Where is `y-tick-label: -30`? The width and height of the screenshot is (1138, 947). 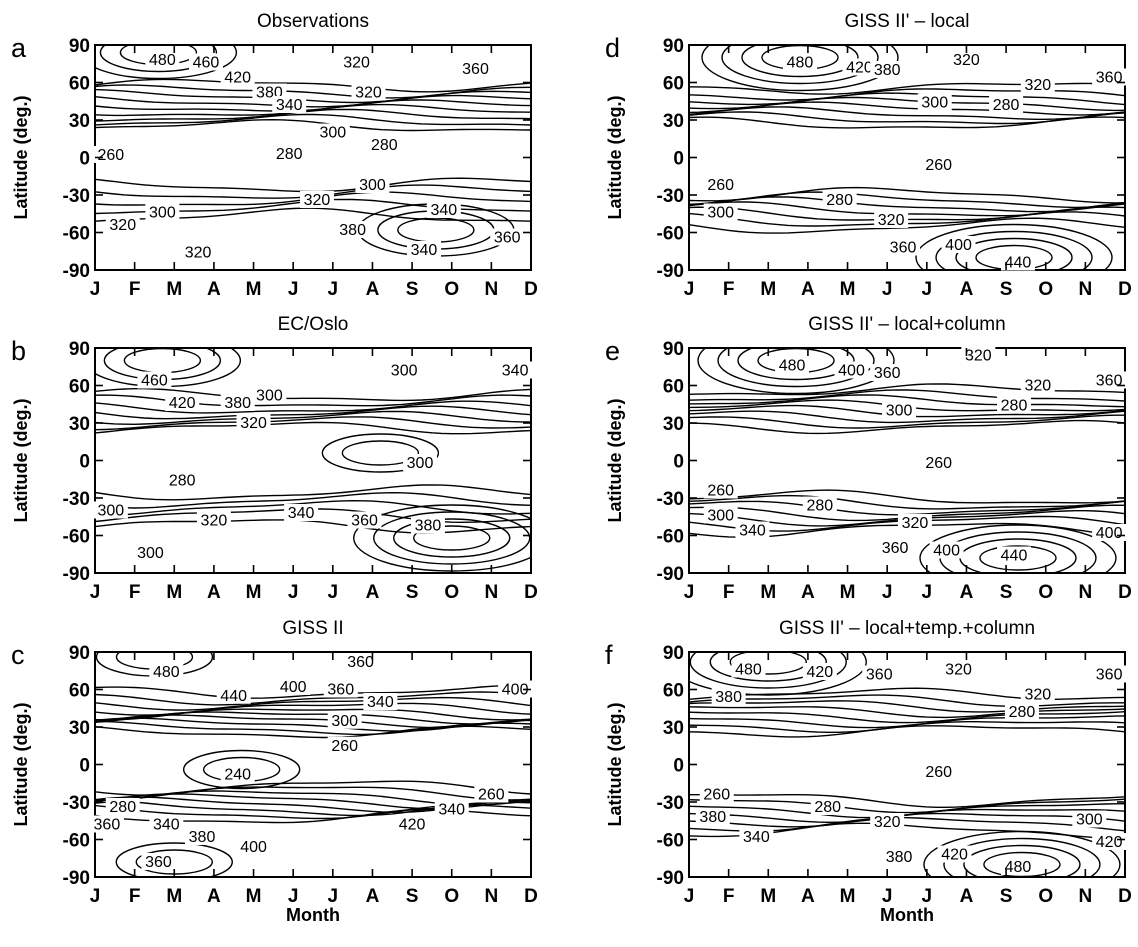 y-tick-label: -30 is located at coordinates (670, 196).